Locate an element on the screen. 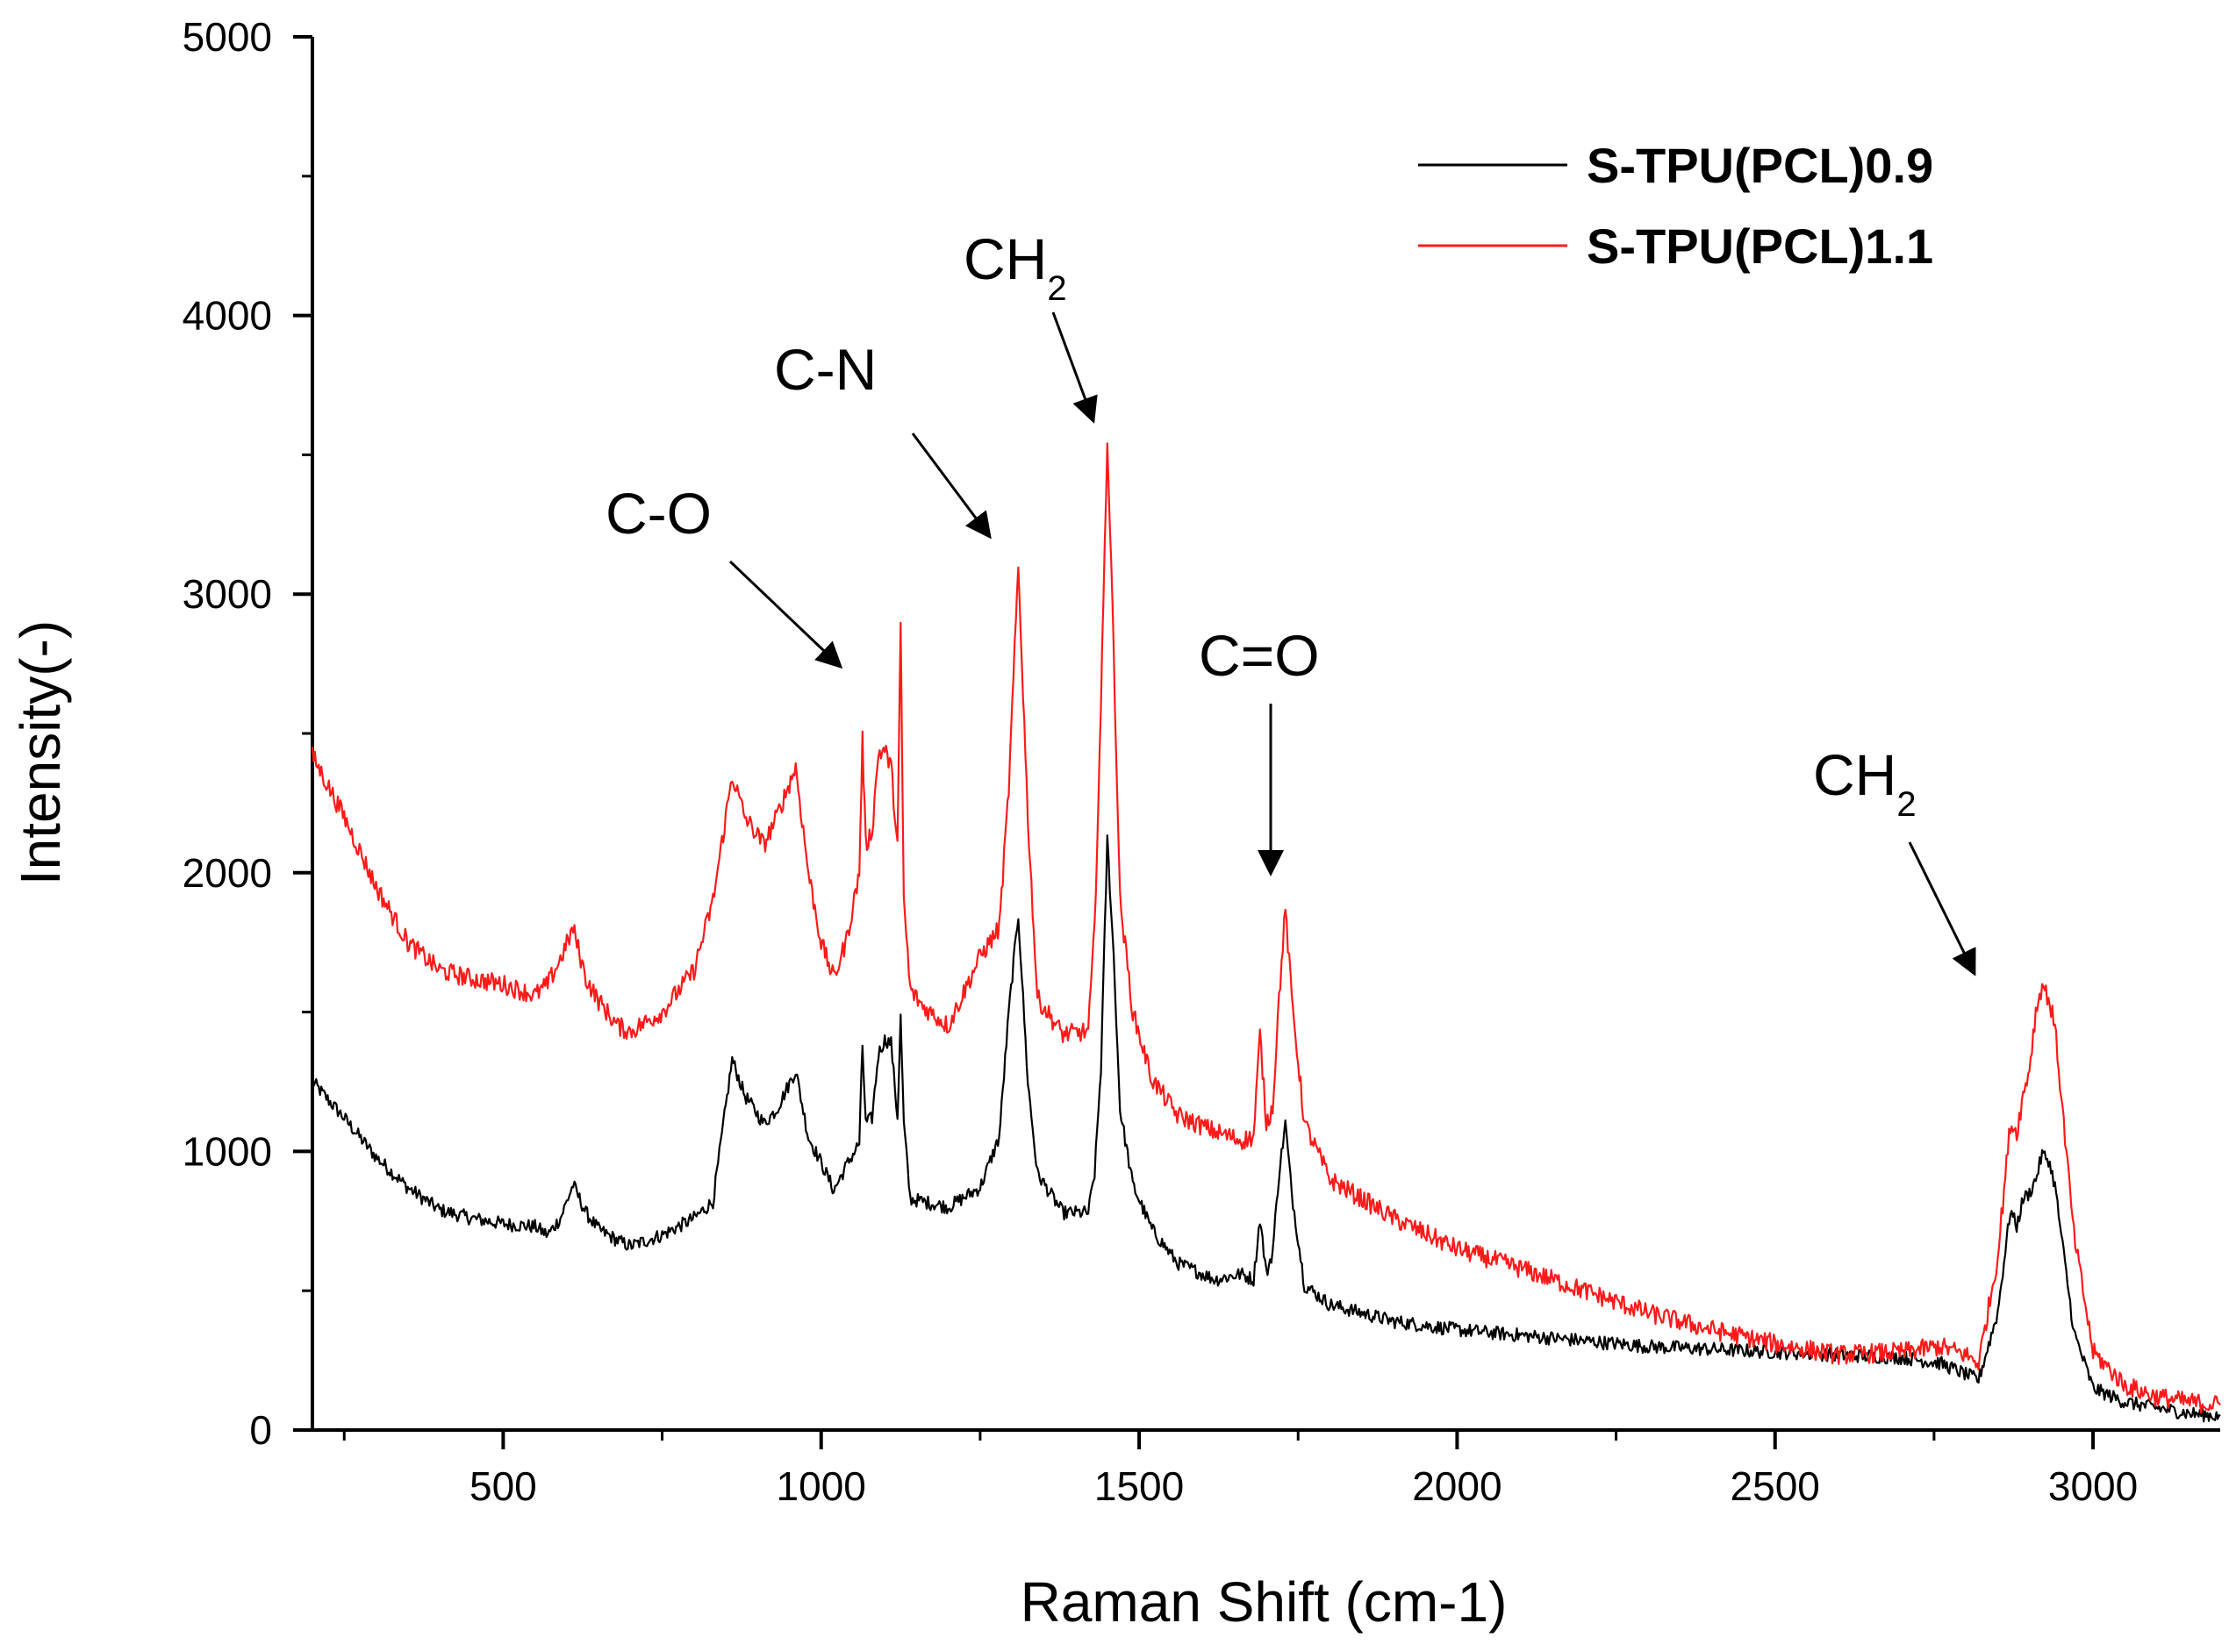  y-tick-label: 1000 is located at coordinates (228, 1151).